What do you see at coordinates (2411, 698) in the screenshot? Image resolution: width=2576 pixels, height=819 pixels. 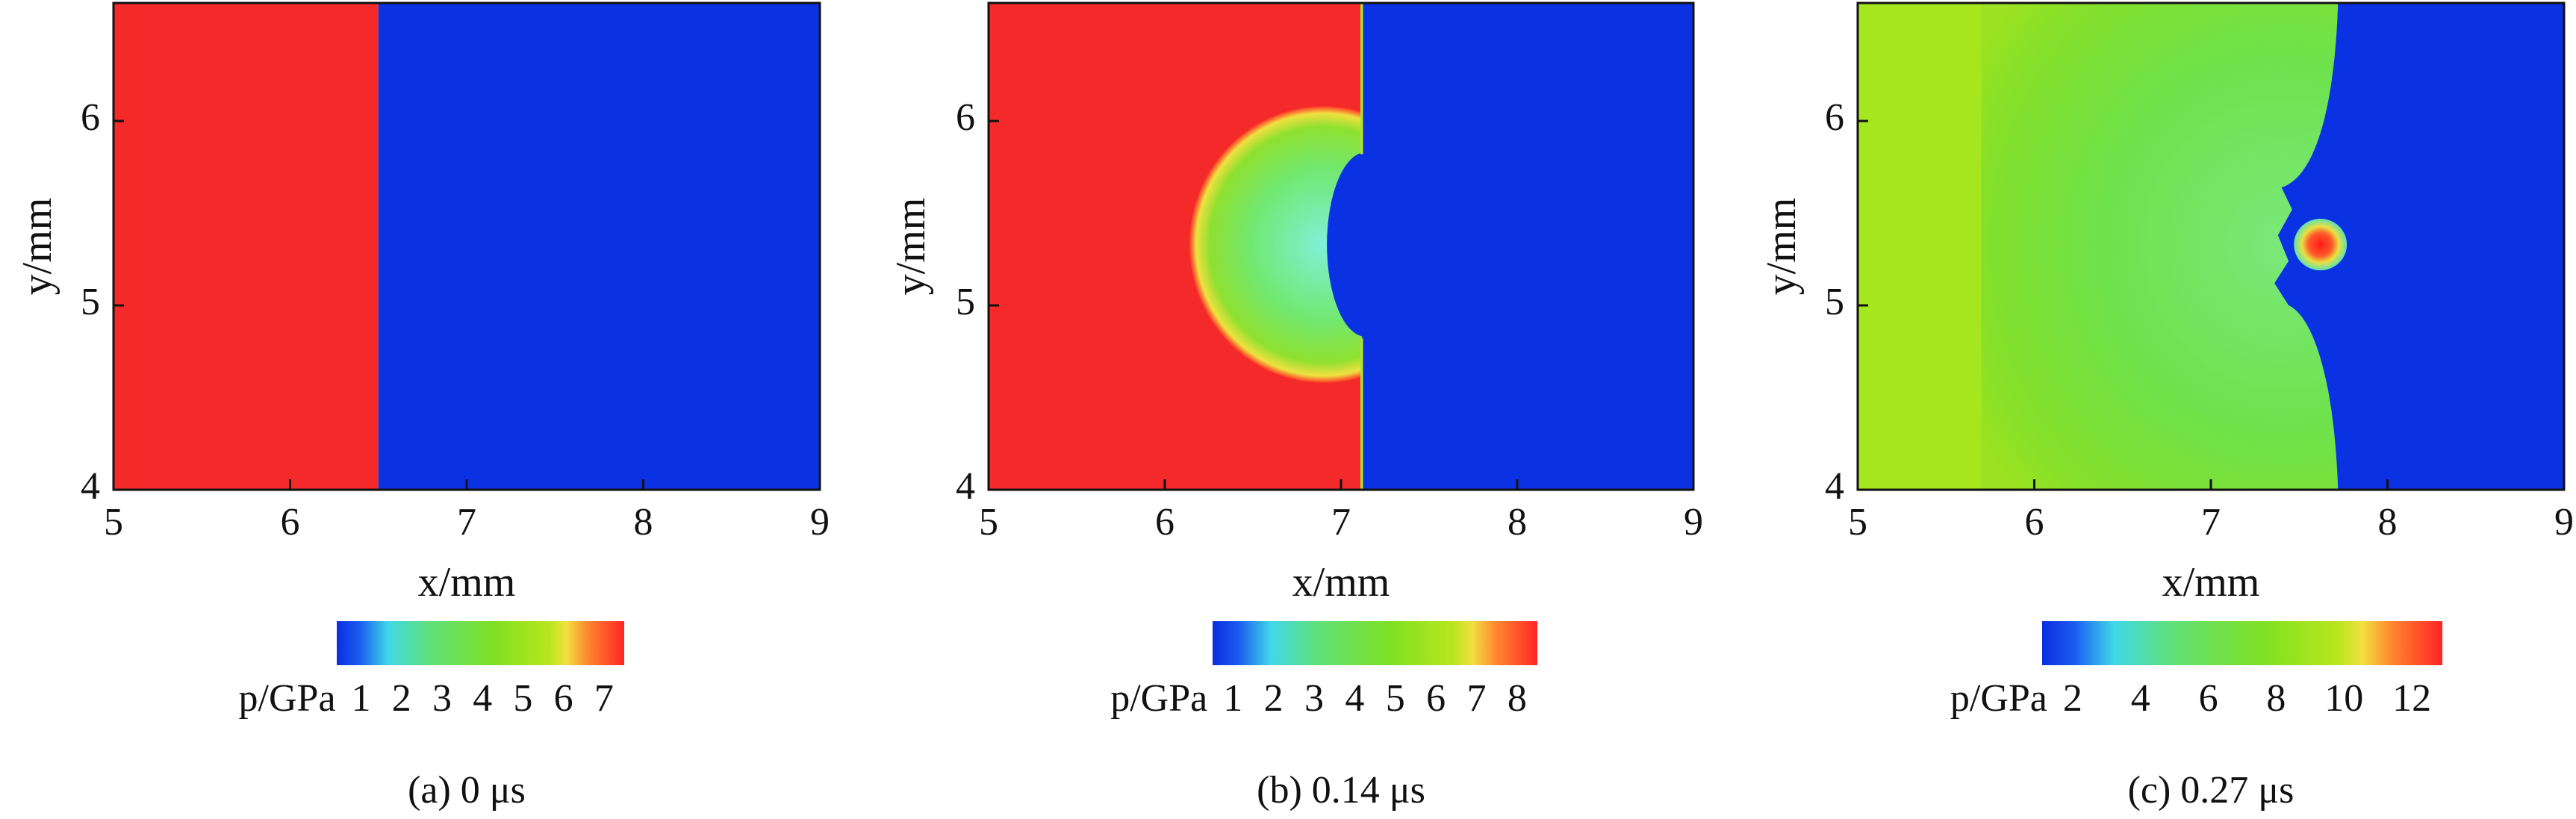 I see `colorbar-tick-label: 12` at bounding box center [2411, 698].